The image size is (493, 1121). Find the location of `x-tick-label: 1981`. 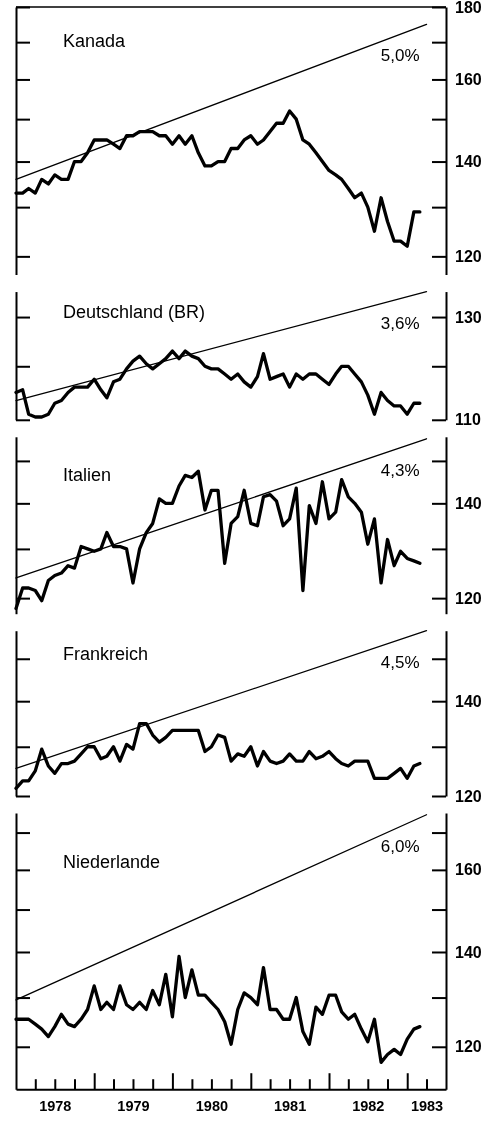

x-tick-label: 1981 is located at coordinates (290, 1106).